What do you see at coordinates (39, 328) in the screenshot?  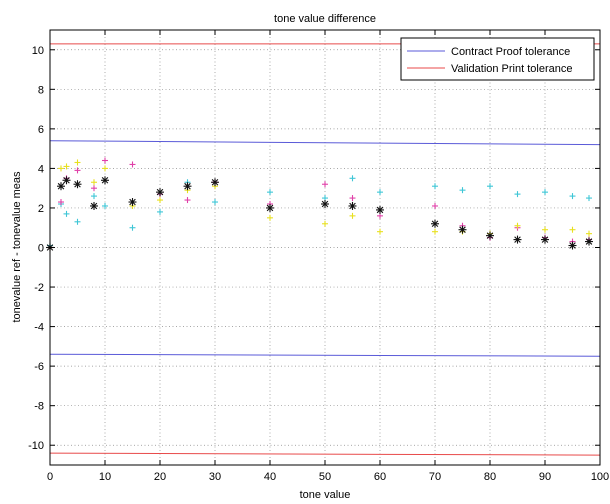 I see `y-tick-label: -4` at bounding box center [39, 328].